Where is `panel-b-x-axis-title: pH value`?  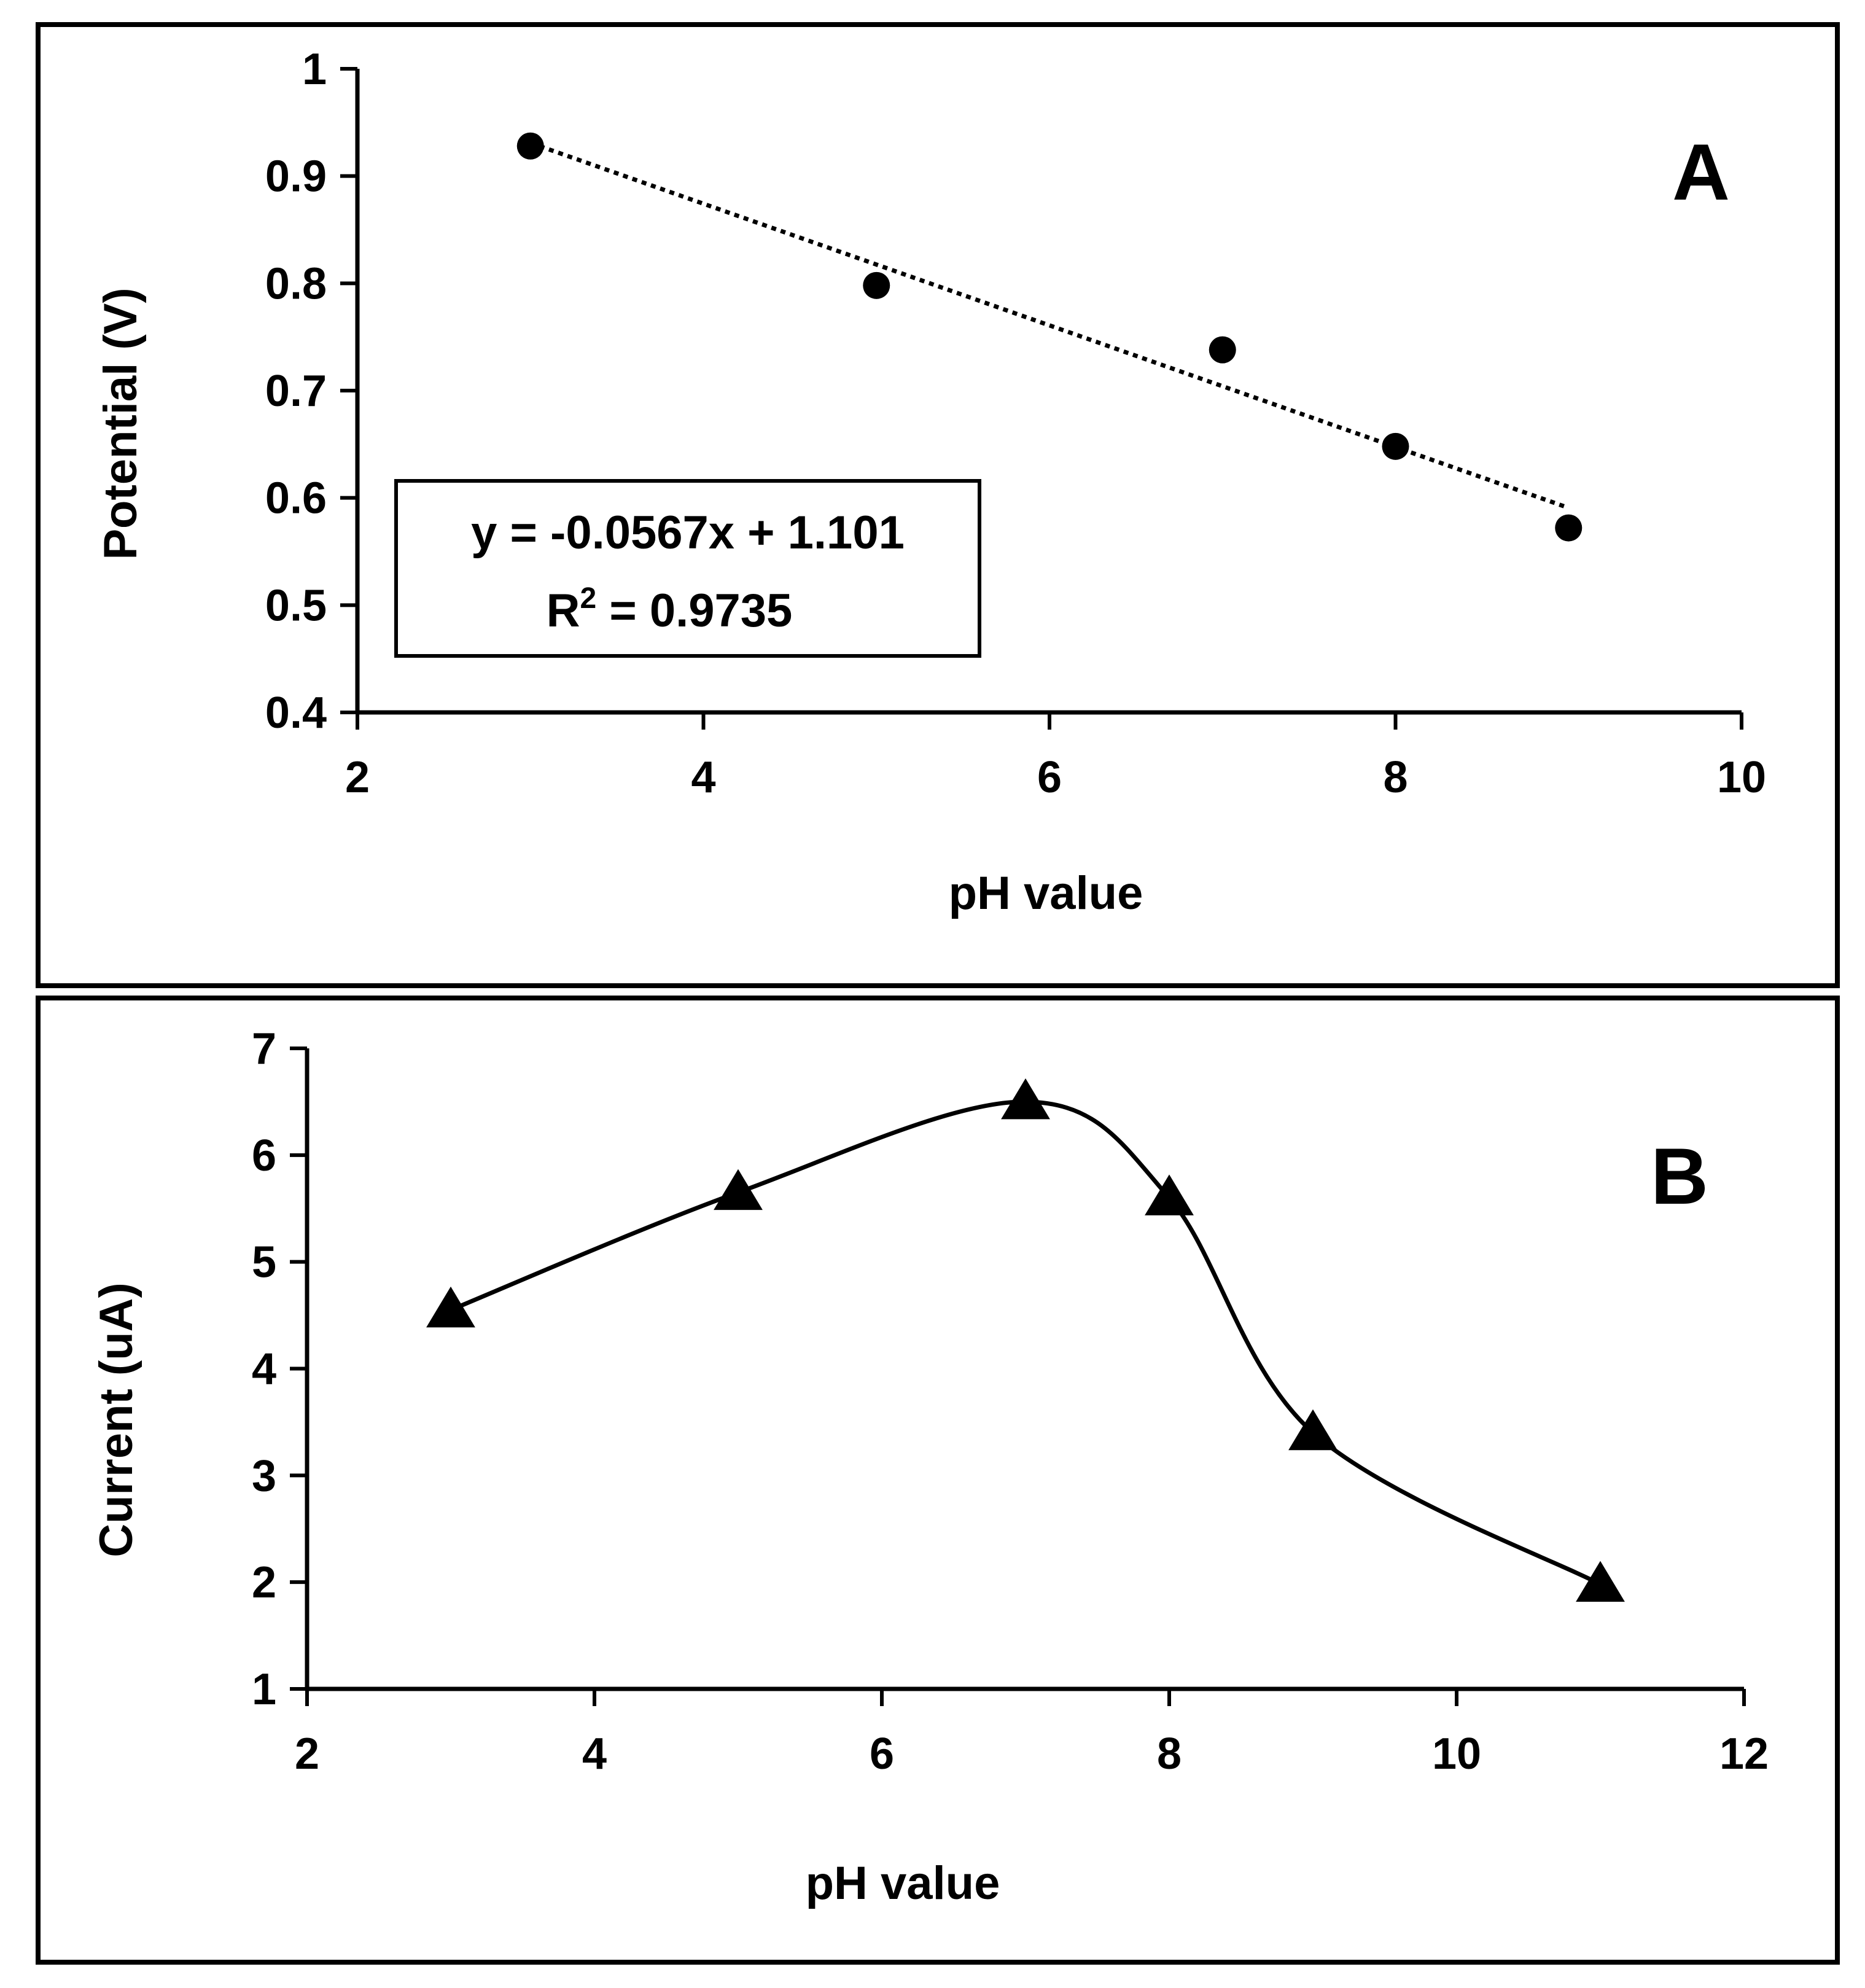
panel-b-x-axis-title: pH value is located at coordinates (903, 1883).